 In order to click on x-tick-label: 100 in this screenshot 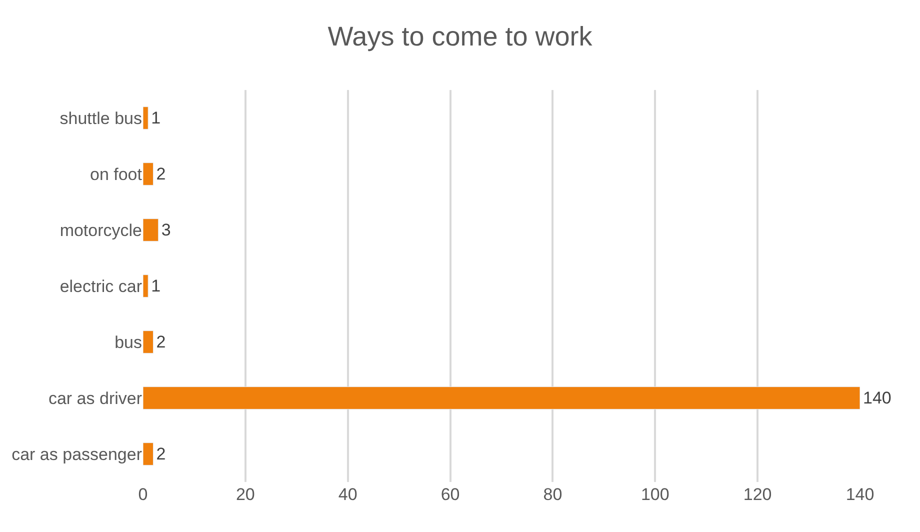, I will do `click(655, 494)`.